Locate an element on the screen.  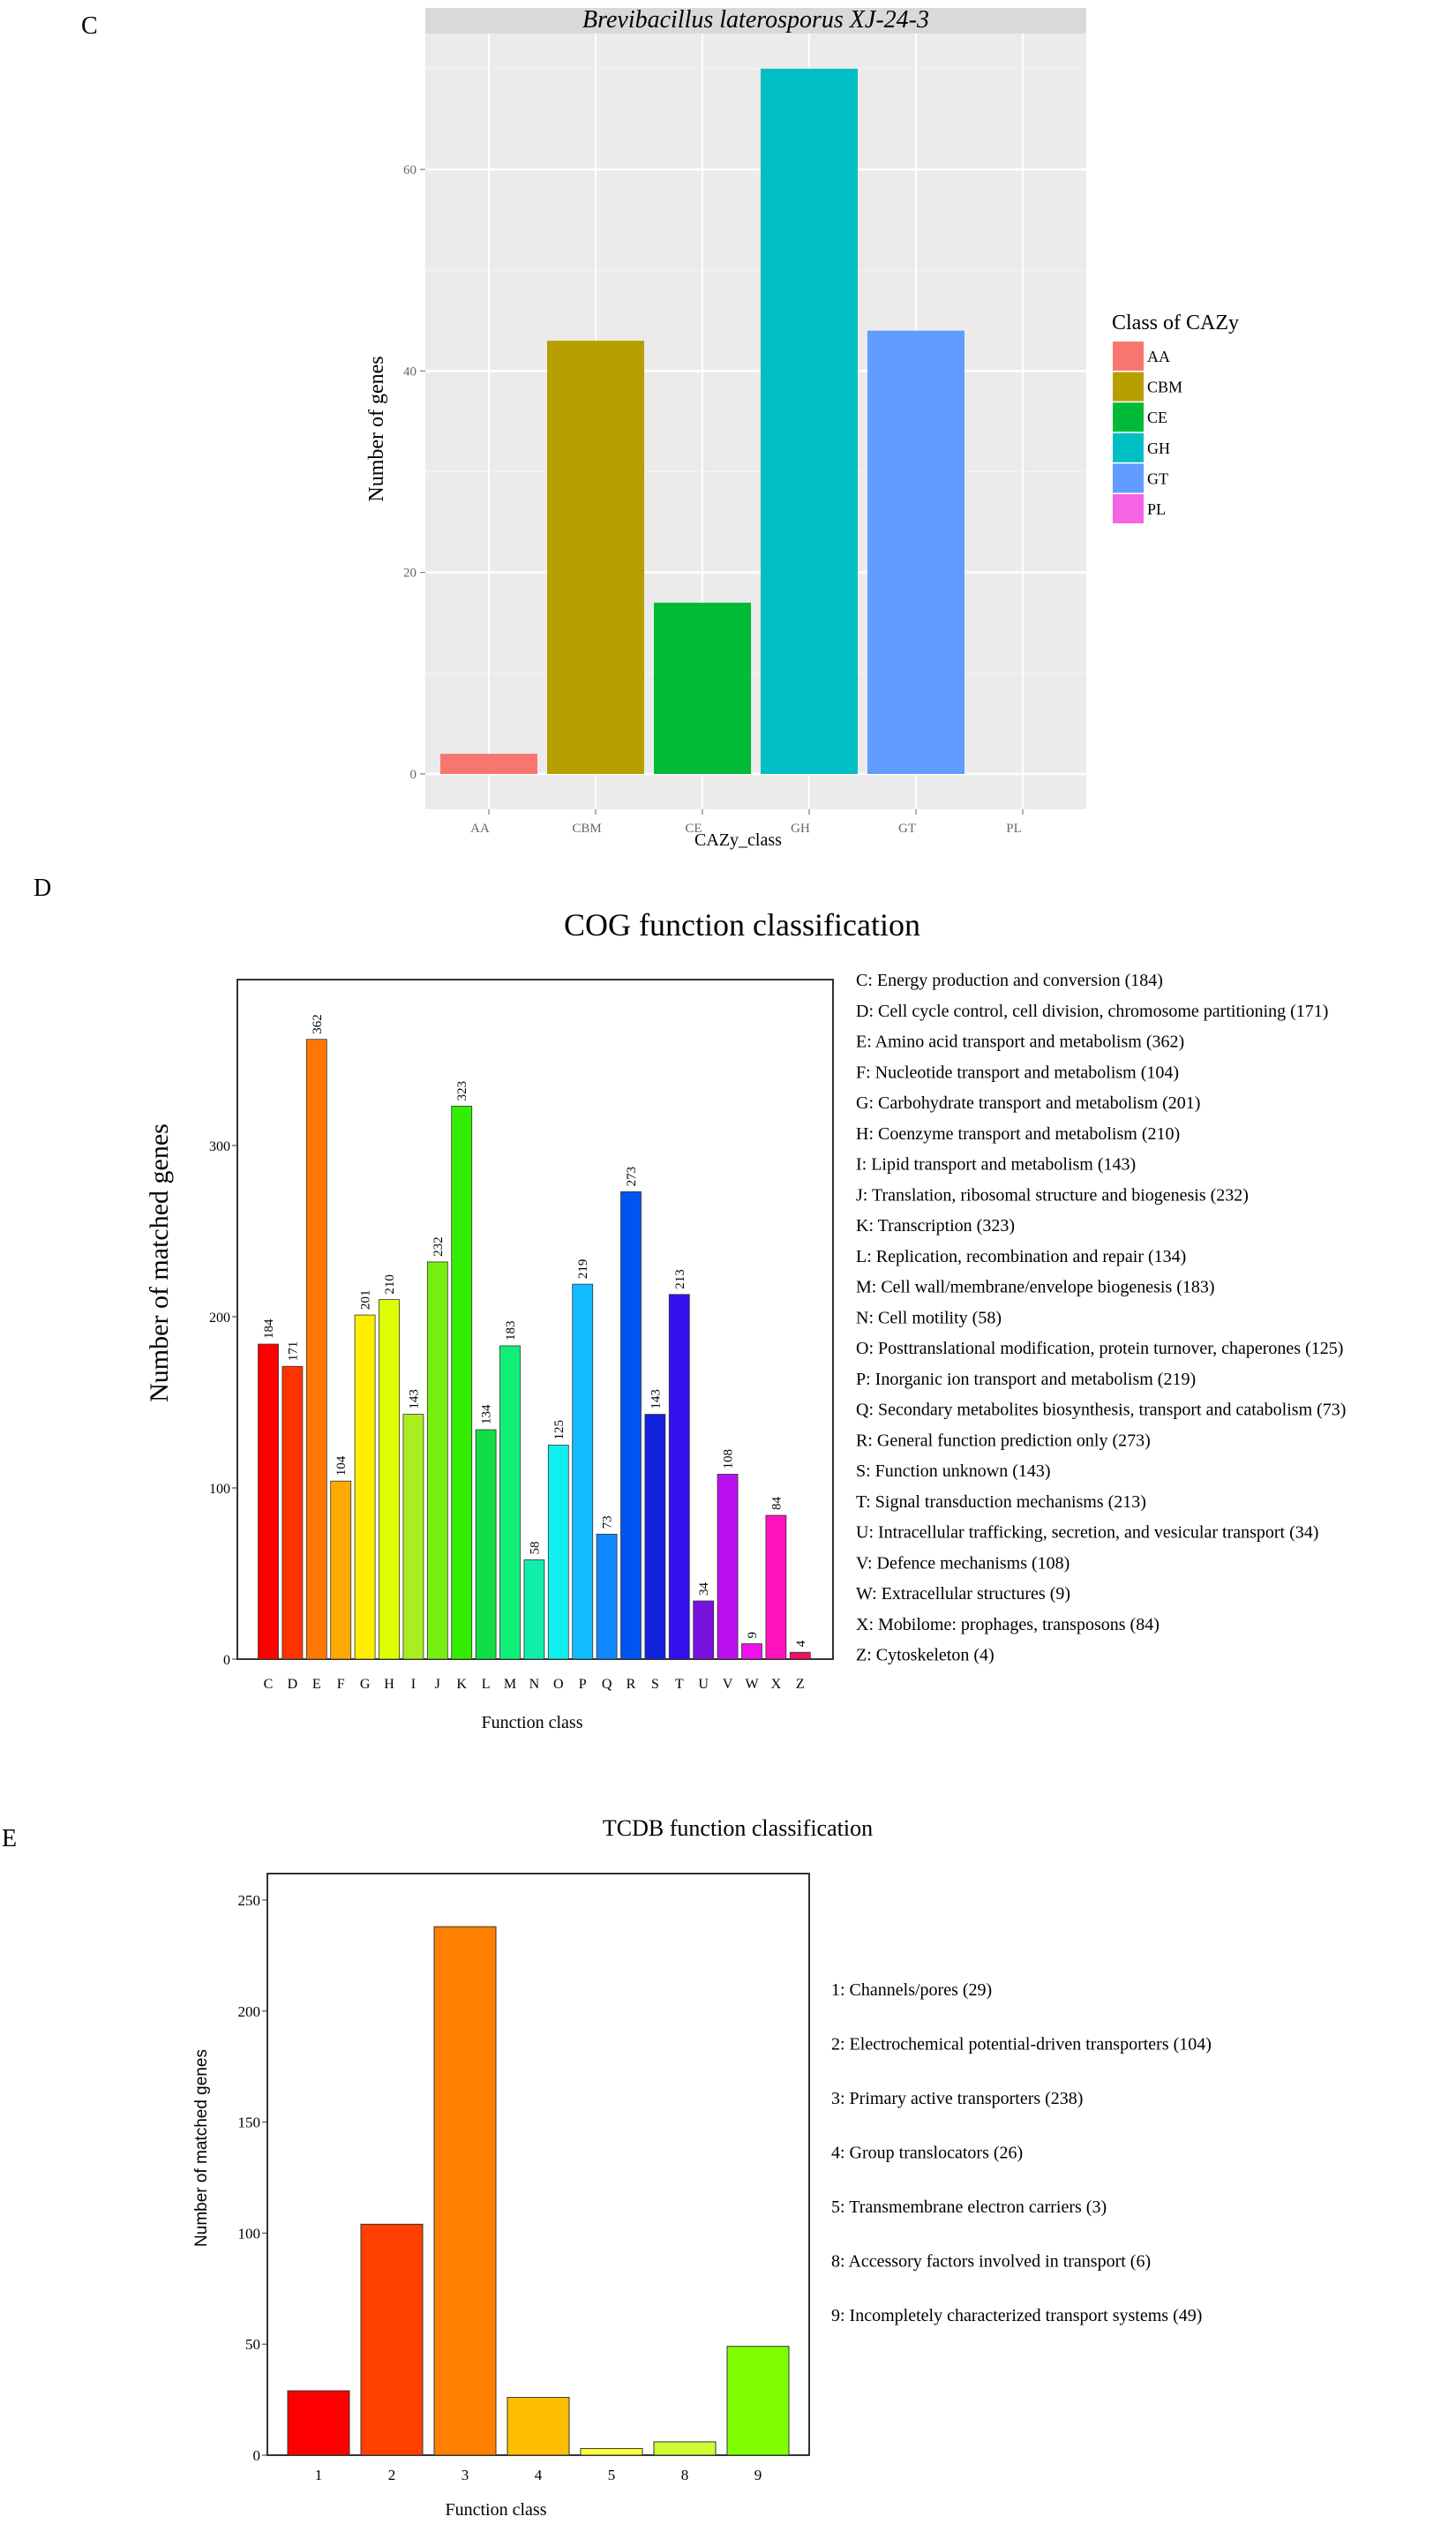
bar-I is located at coordinates (413, 1537).